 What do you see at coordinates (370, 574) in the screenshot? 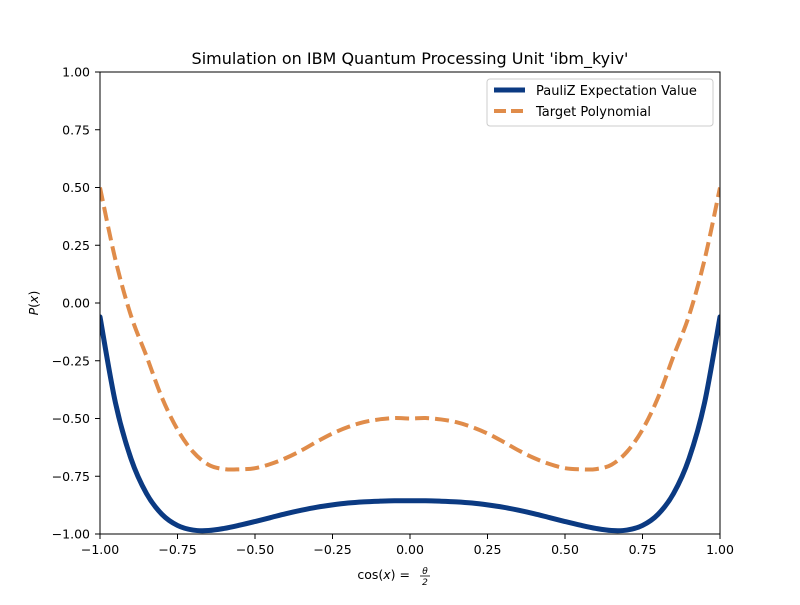
I see `x-axis-label-main: cos(` at bounding box center [370, 574].